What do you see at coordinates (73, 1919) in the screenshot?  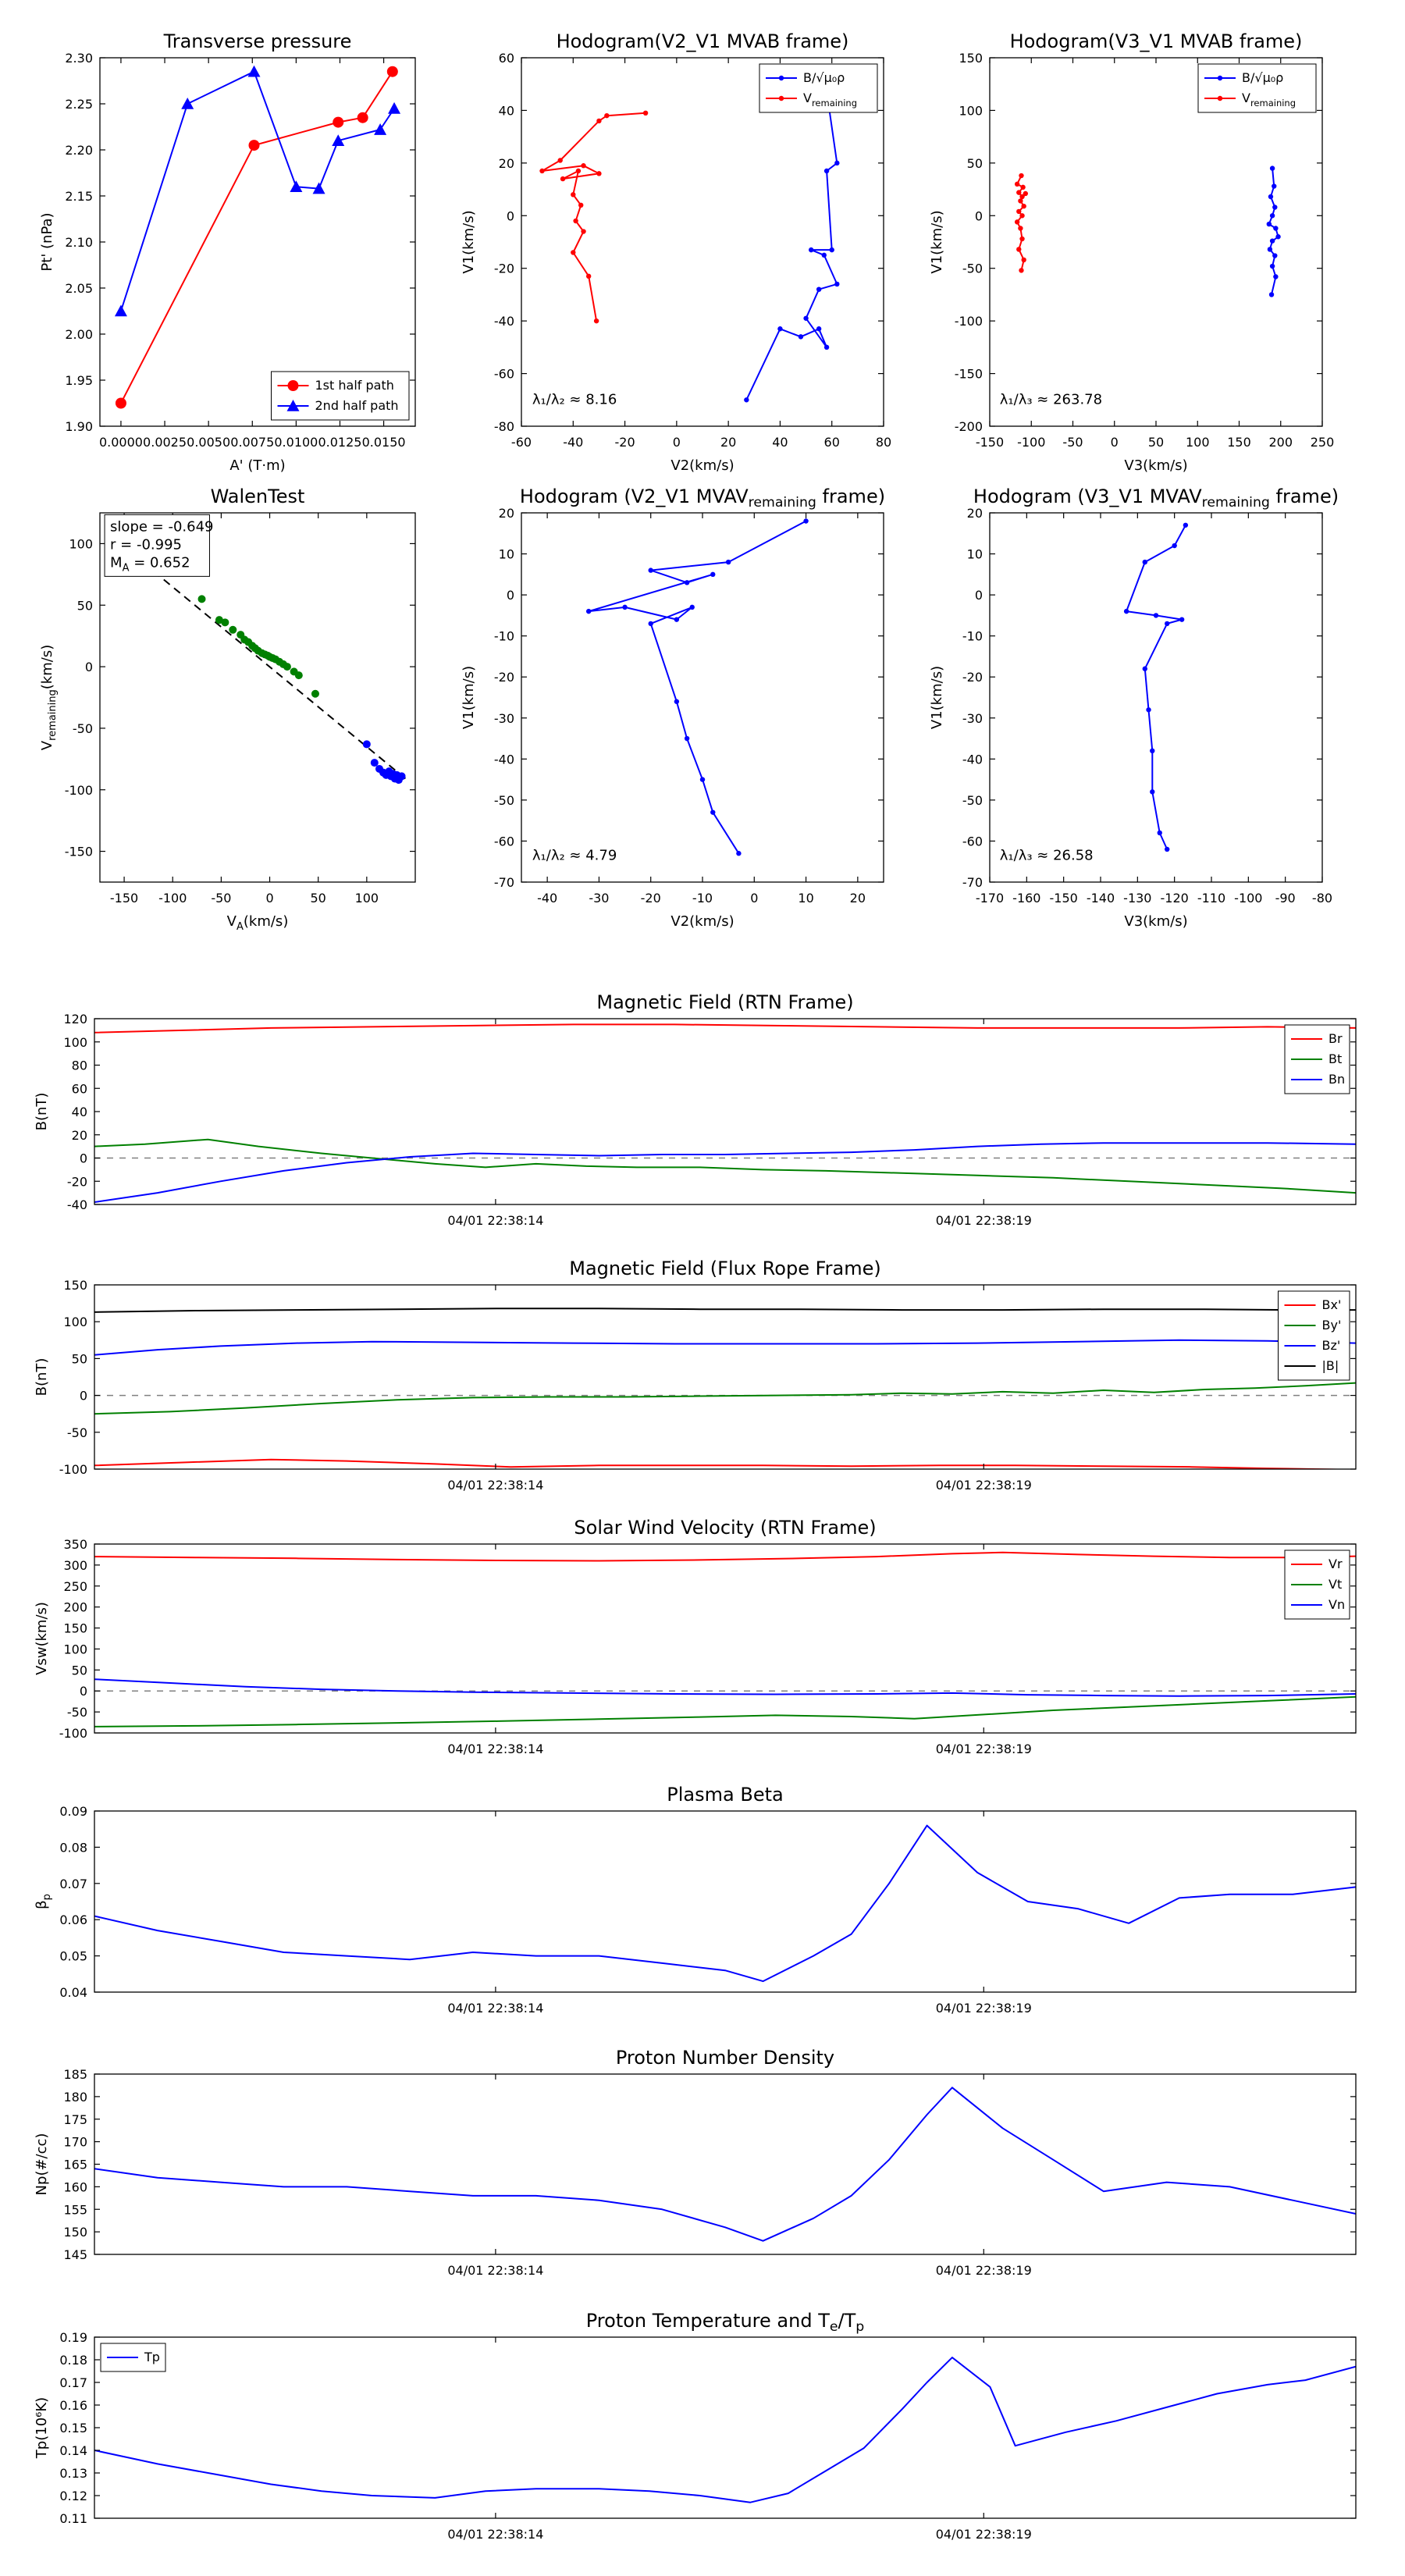 I see `y-tick-label: 0.06` at bounding box center [73, 1919].